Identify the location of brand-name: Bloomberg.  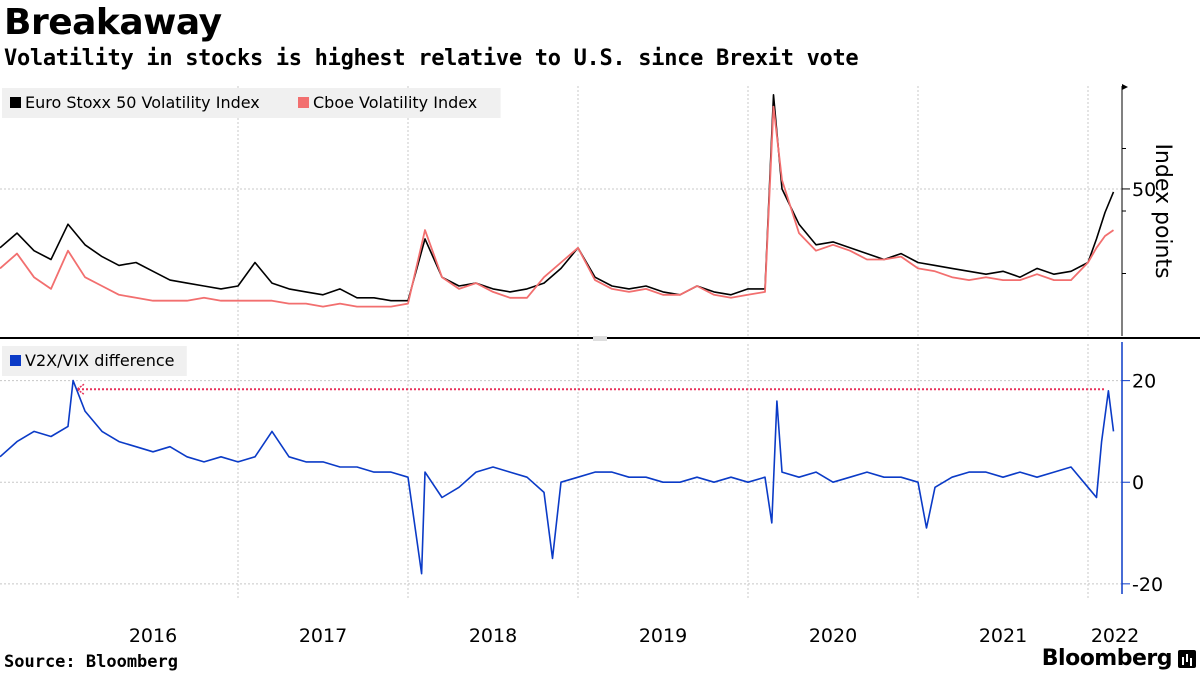
(1107, 658).